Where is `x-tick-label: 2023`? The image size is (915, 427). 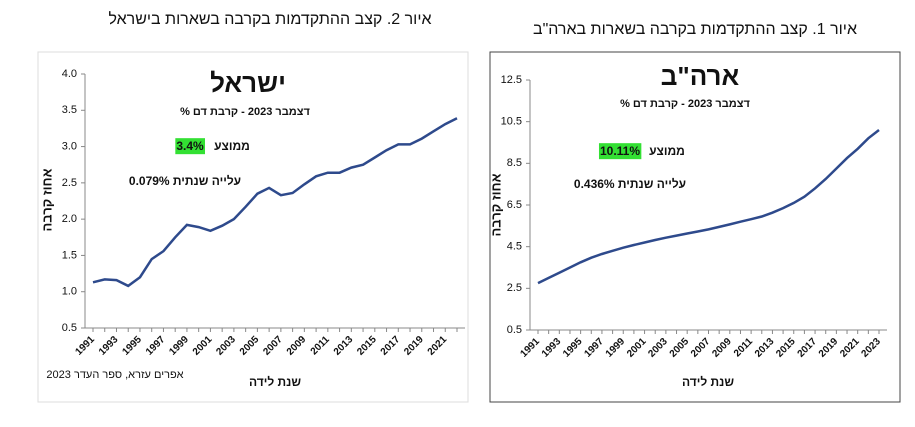 x-tick-label: 2023 is located at coordinates (871, 348).